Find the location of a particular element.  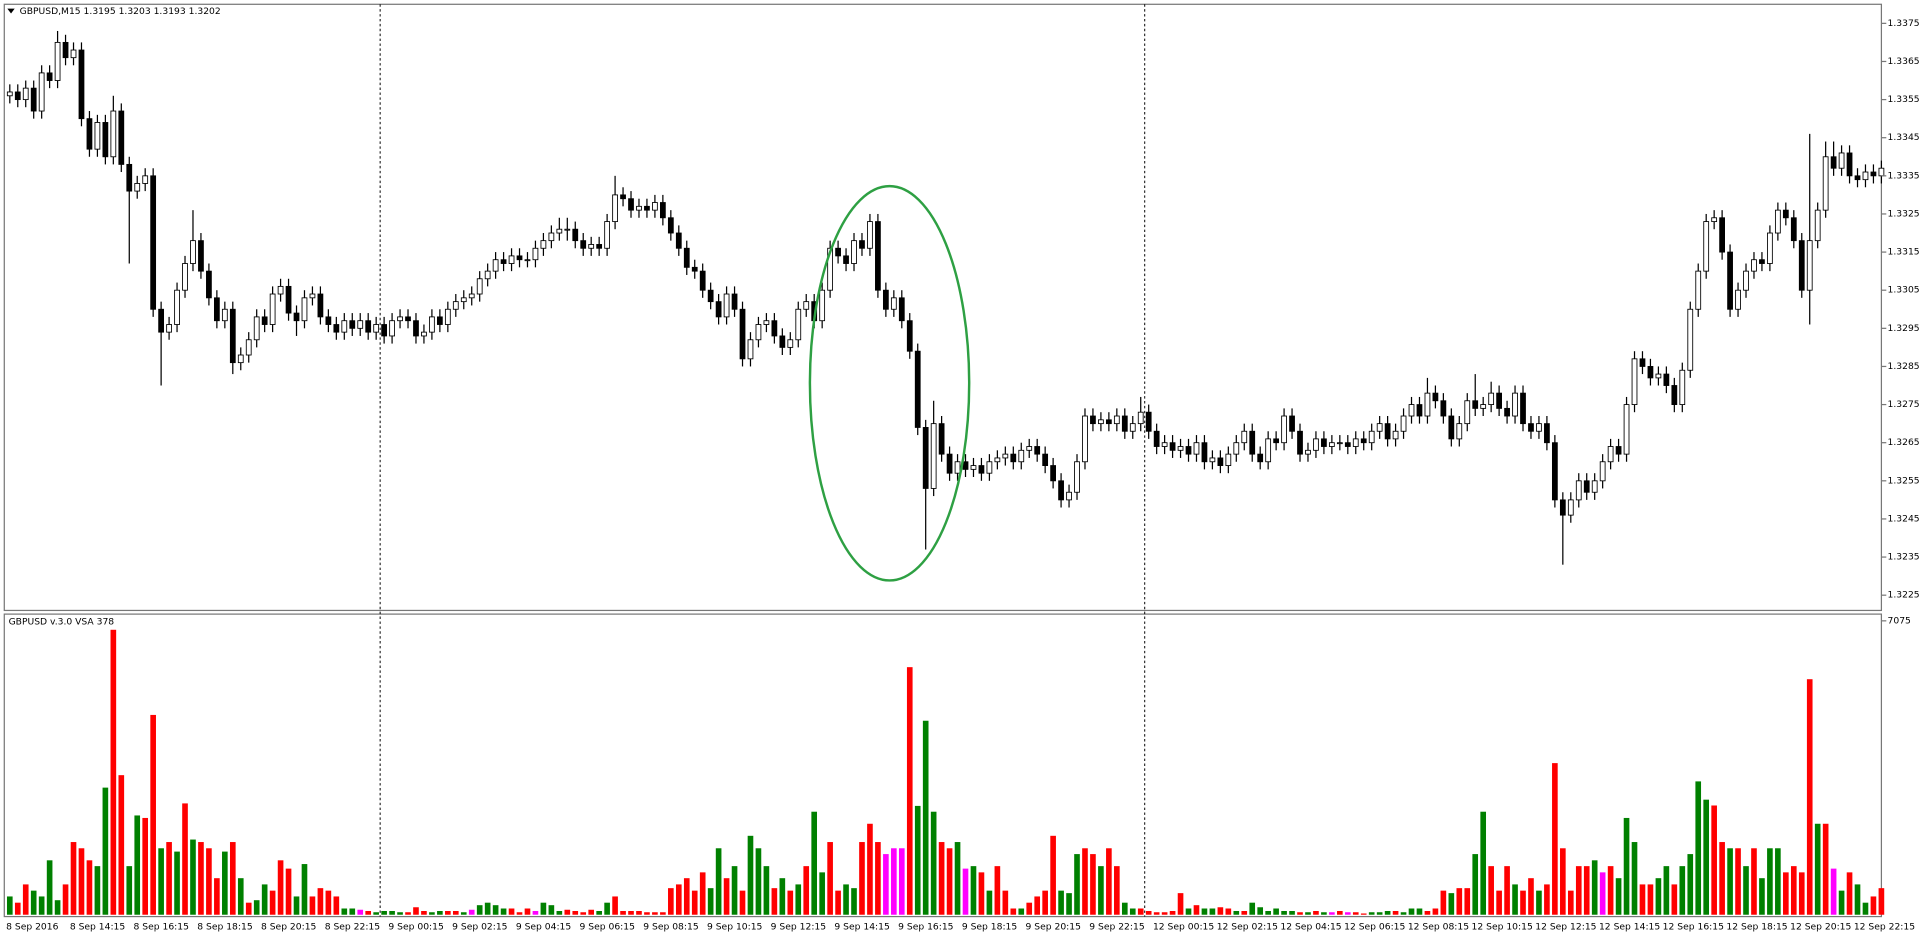

menu-arrow is located at coordinates (11, 11).